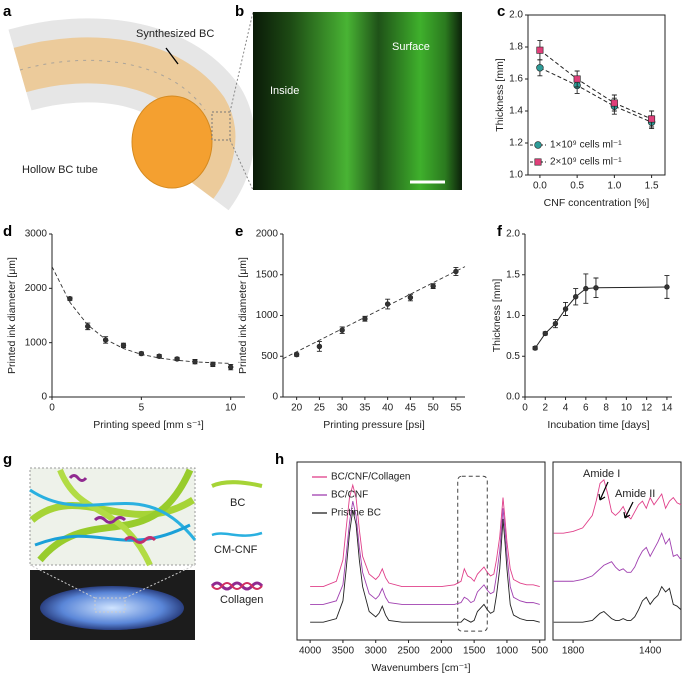 This screenshot has width=685, height=681. I want to click on panel-label: h, so click(279, 459).